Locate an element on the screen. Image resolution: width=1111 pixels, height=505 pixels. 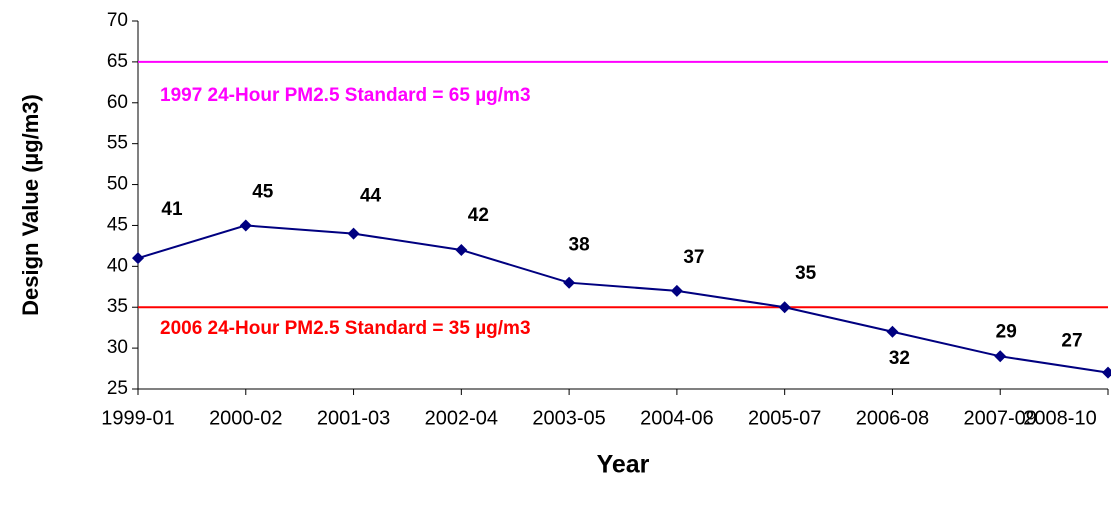
data-label: 37 is located at coordinates (693, 257).